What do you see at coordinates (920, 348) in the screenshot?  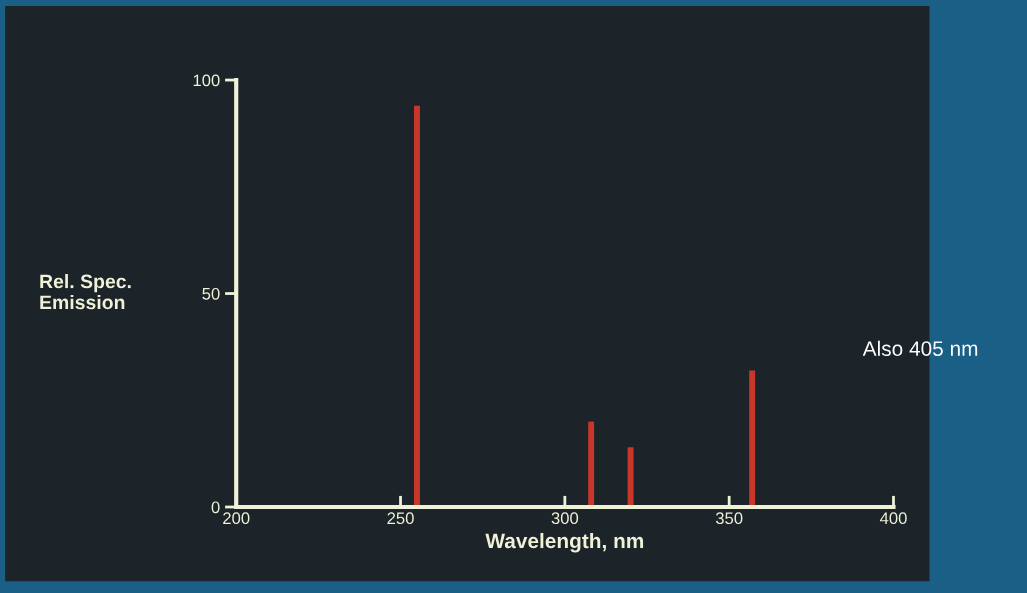 I see `annotation: Also 405 nm` at bounding box center [920, 348].